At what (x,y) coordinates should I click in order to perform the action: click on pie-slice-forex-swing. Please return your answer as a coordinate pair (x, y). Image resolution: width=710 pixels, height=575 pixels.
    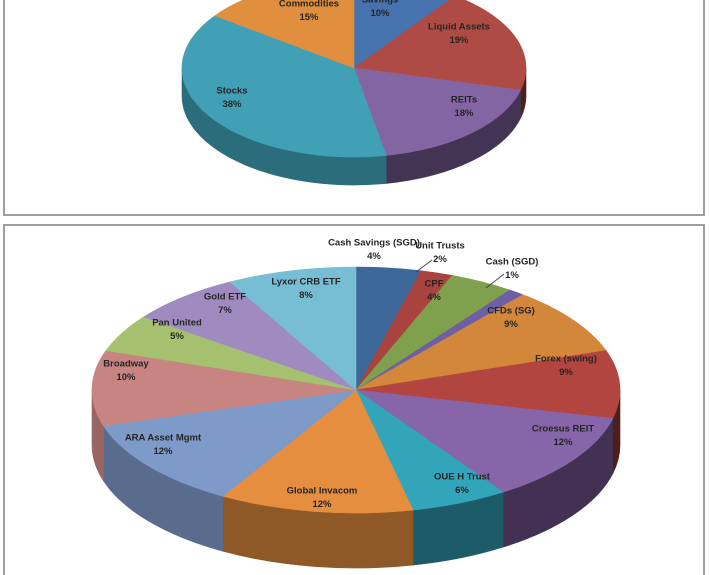
    Looking at the image, I should click on (488, 384).